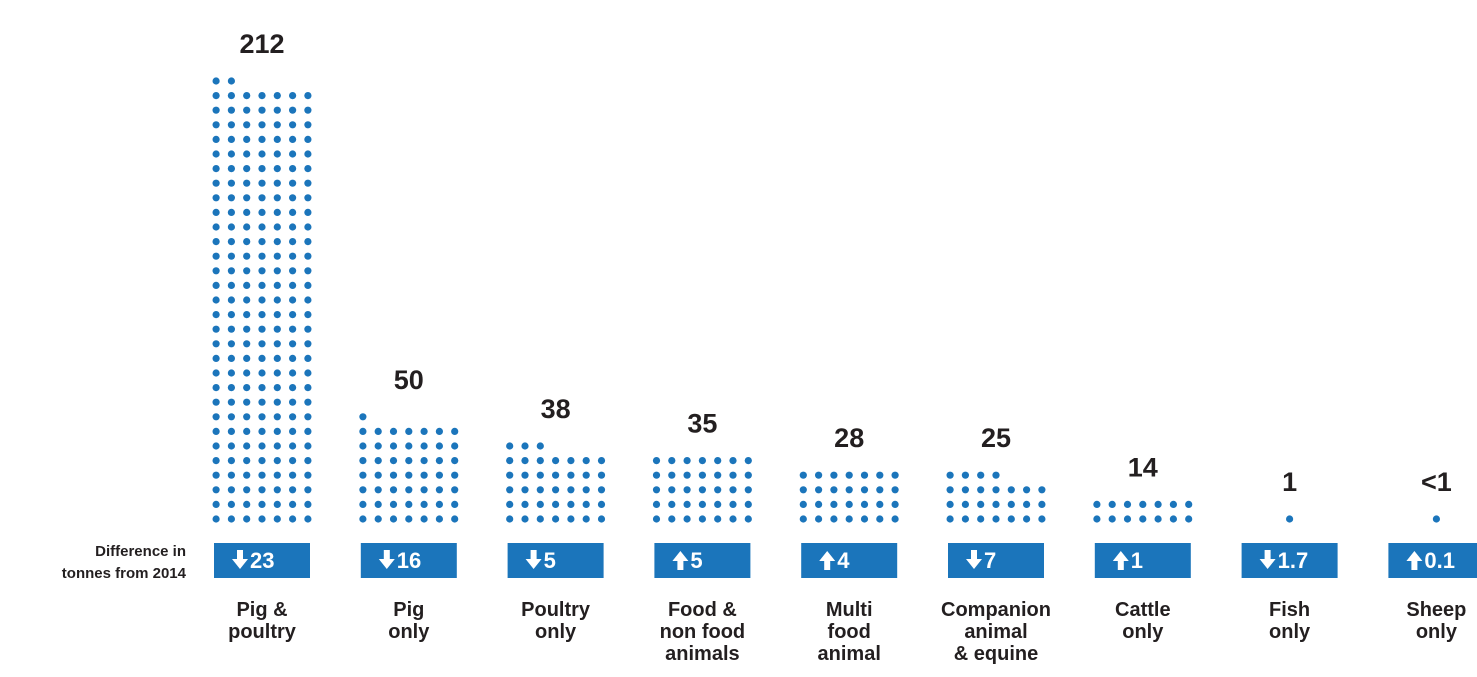  Describe the element at coordinates (702, 654) in the screenshot. I see `category-label: animals` at that location.